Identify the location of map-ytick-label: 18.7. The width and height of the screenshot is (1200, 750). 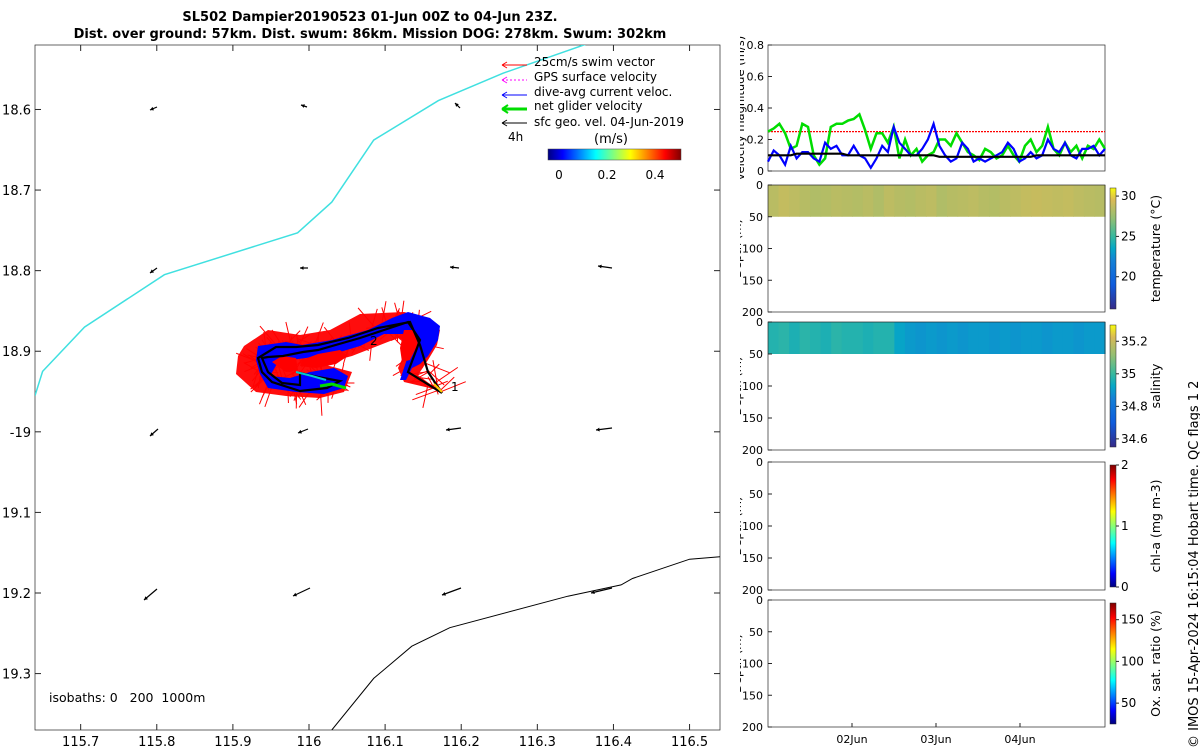
(16, 191).